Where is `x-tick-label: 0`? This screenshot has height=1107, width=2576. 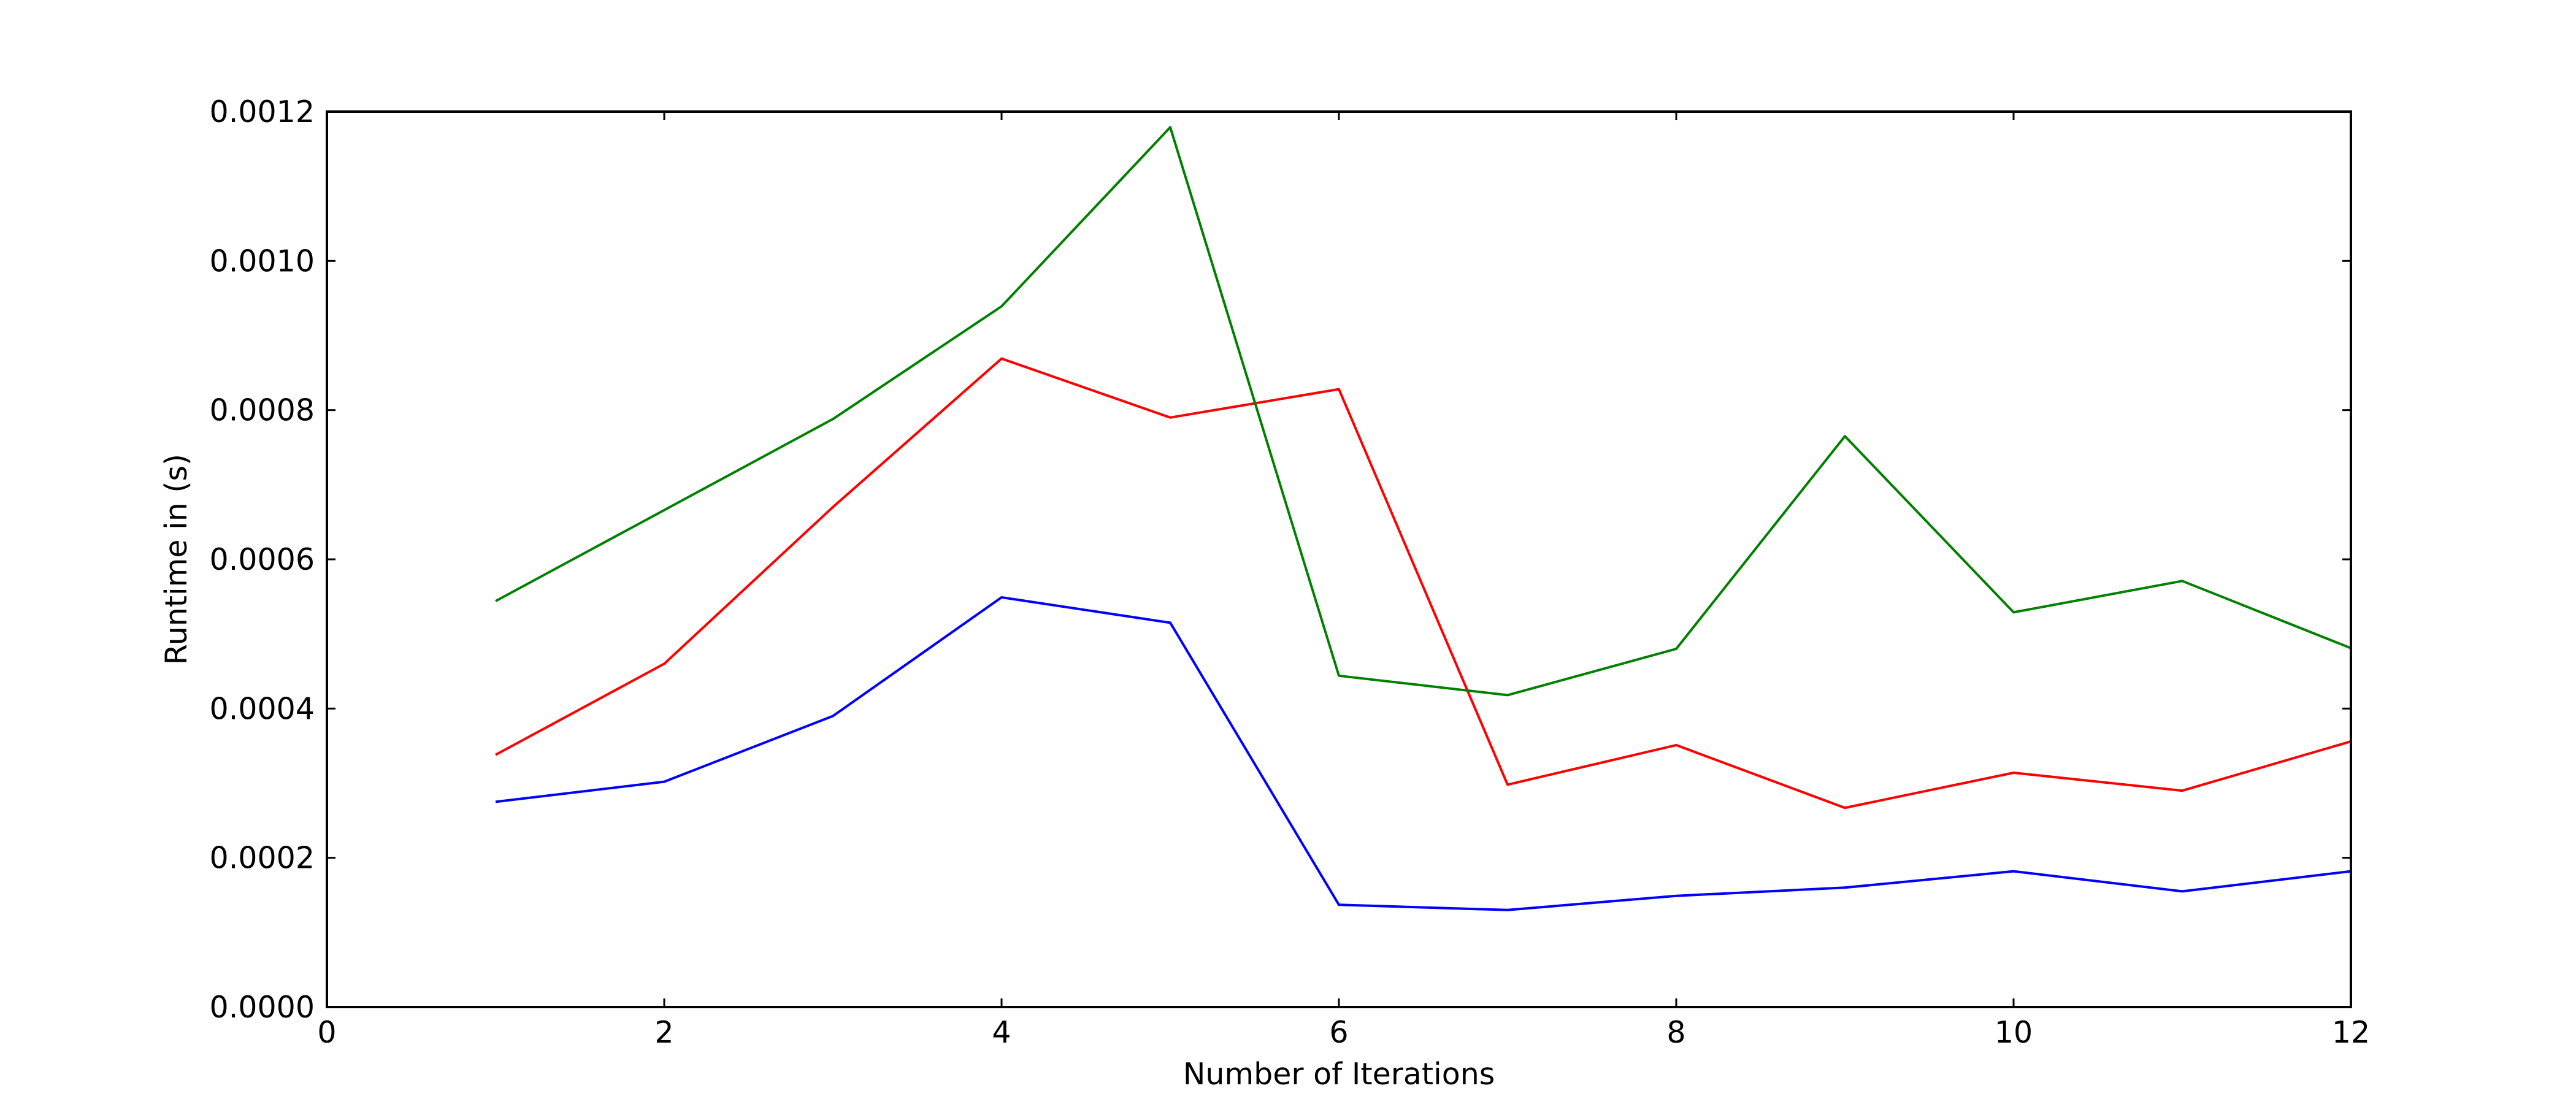 x-tick-label: 0 is located at coordinates (326, 1032).